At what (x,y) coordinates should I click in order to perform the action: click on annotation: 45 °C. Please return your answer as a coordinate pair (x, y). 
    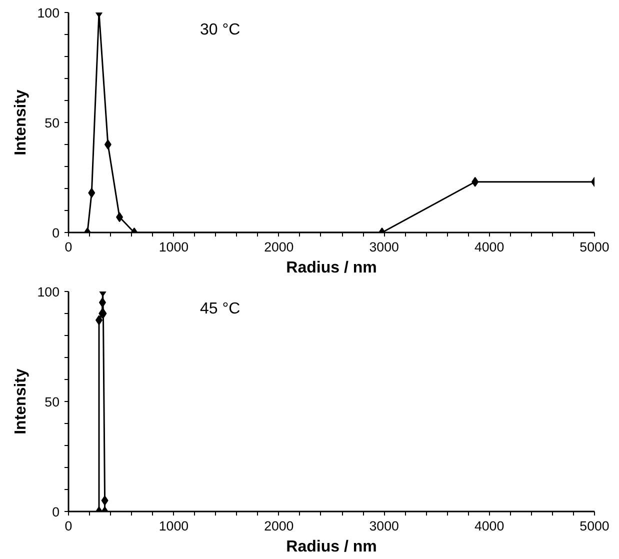
    Looking at the image, I should click on (220, 309).